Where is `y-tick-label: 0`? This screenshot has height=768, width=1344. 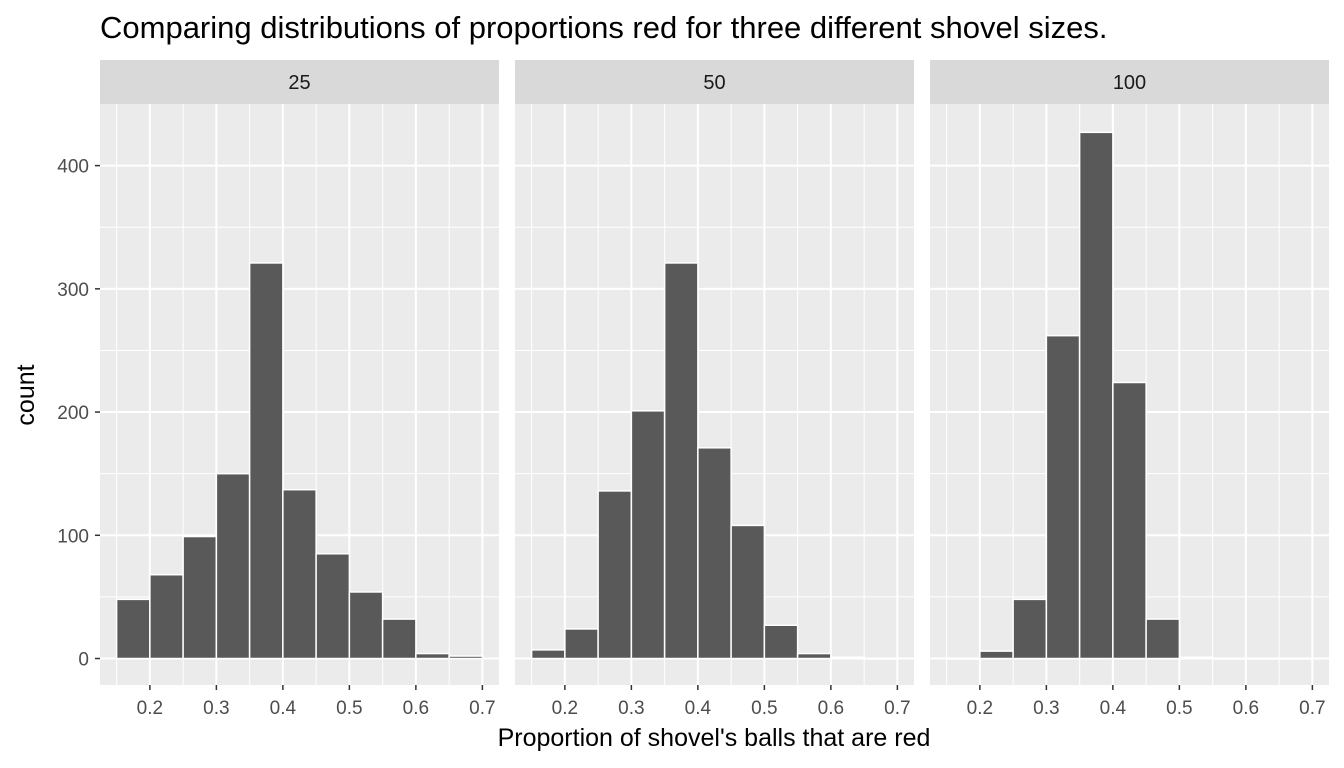
y-tick-label: 0 is located at coordinates (83, 660).